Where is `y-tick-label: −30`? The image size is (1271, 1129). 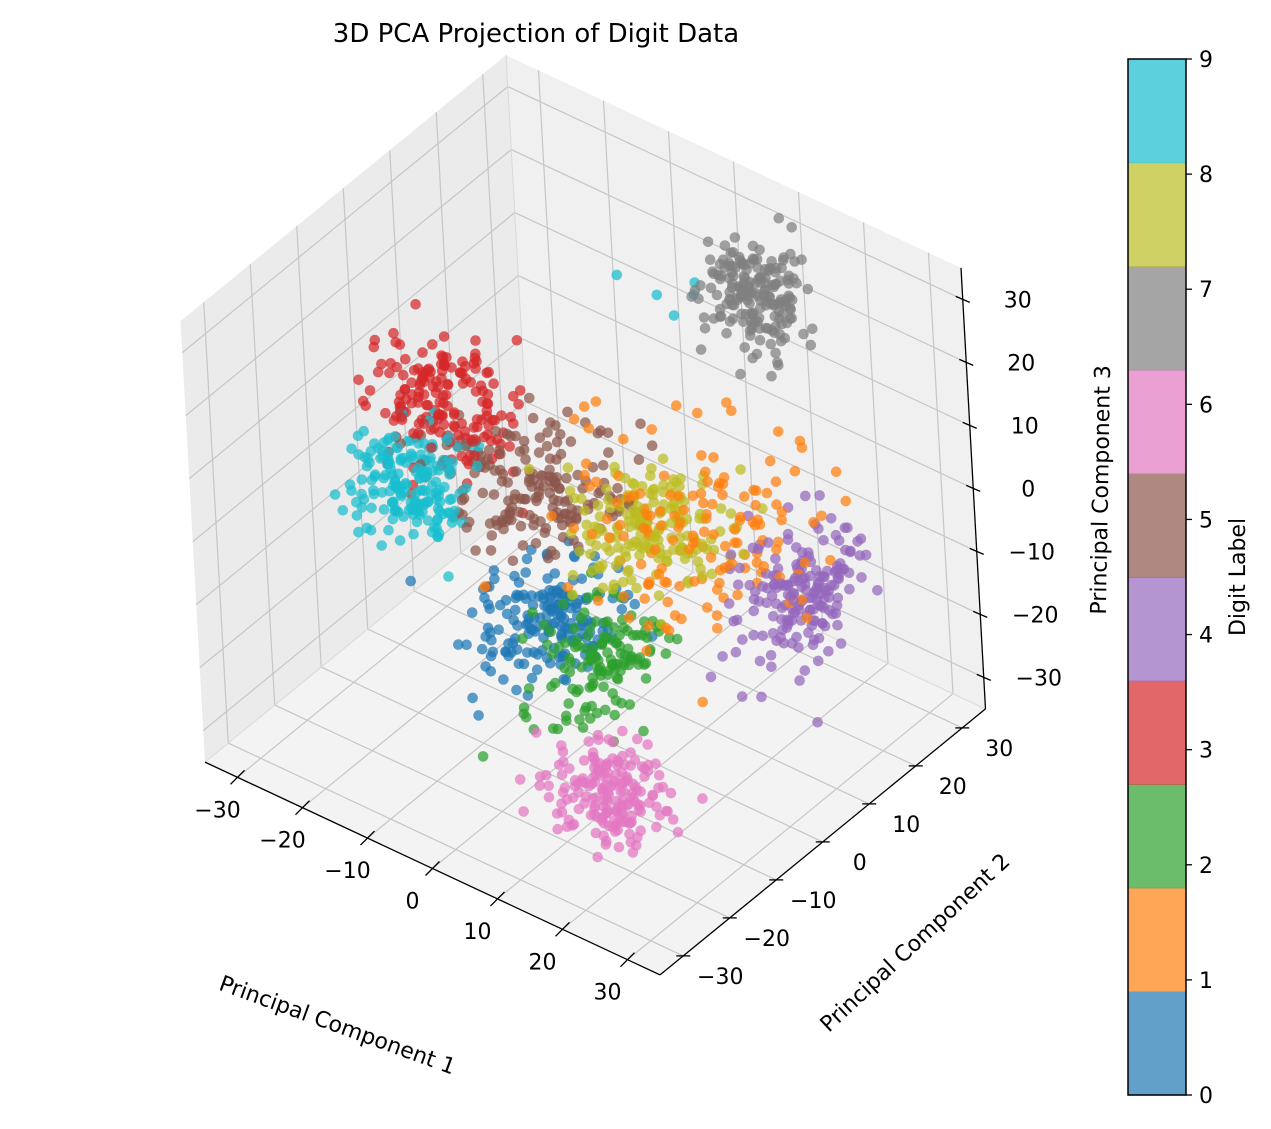
y-tick-label: −30 is located at coordinates (720, 977).